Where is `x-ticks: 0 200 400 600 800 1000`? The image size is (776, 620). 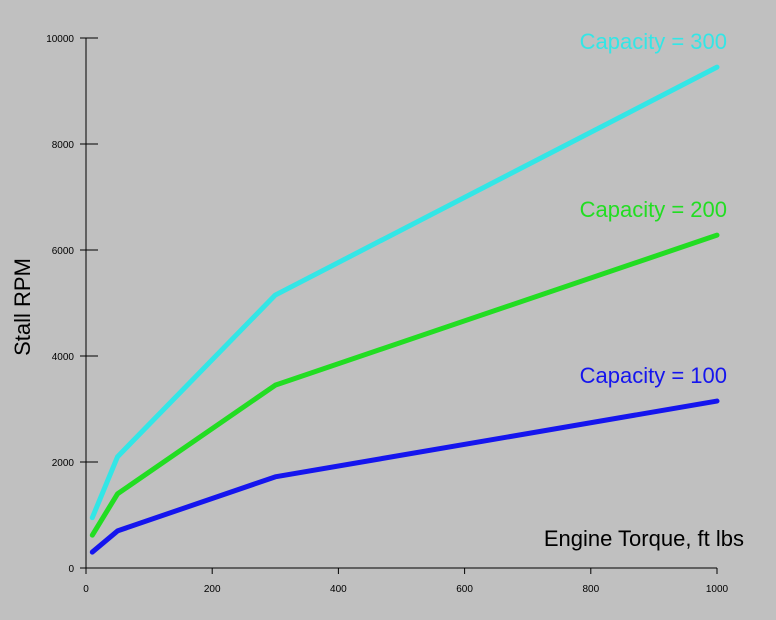
x-ticks: 0 200 400 600 800 1000 is located at coordinates (406, 581).